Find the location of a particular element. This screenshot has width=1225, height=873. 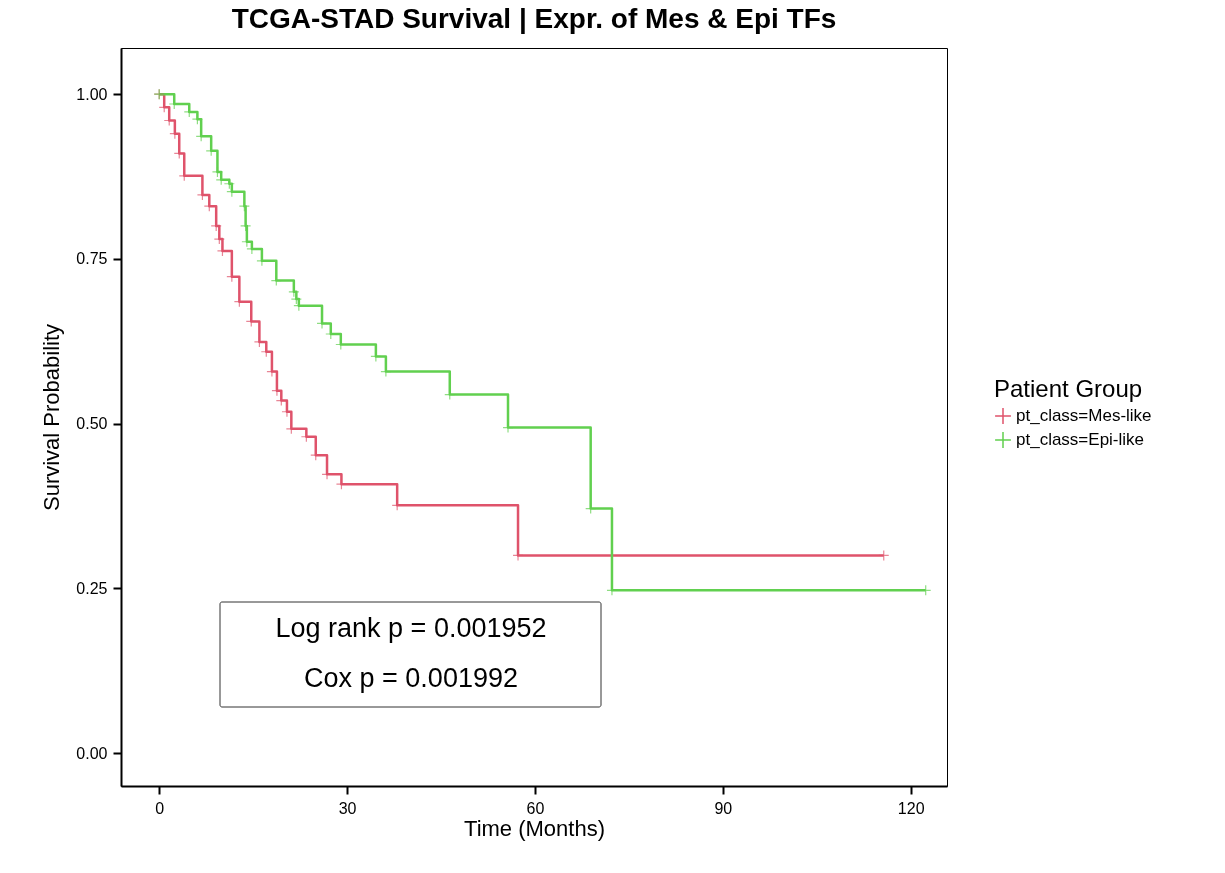

y-tick-label: 0.50 is located at coordinates (92, 424).